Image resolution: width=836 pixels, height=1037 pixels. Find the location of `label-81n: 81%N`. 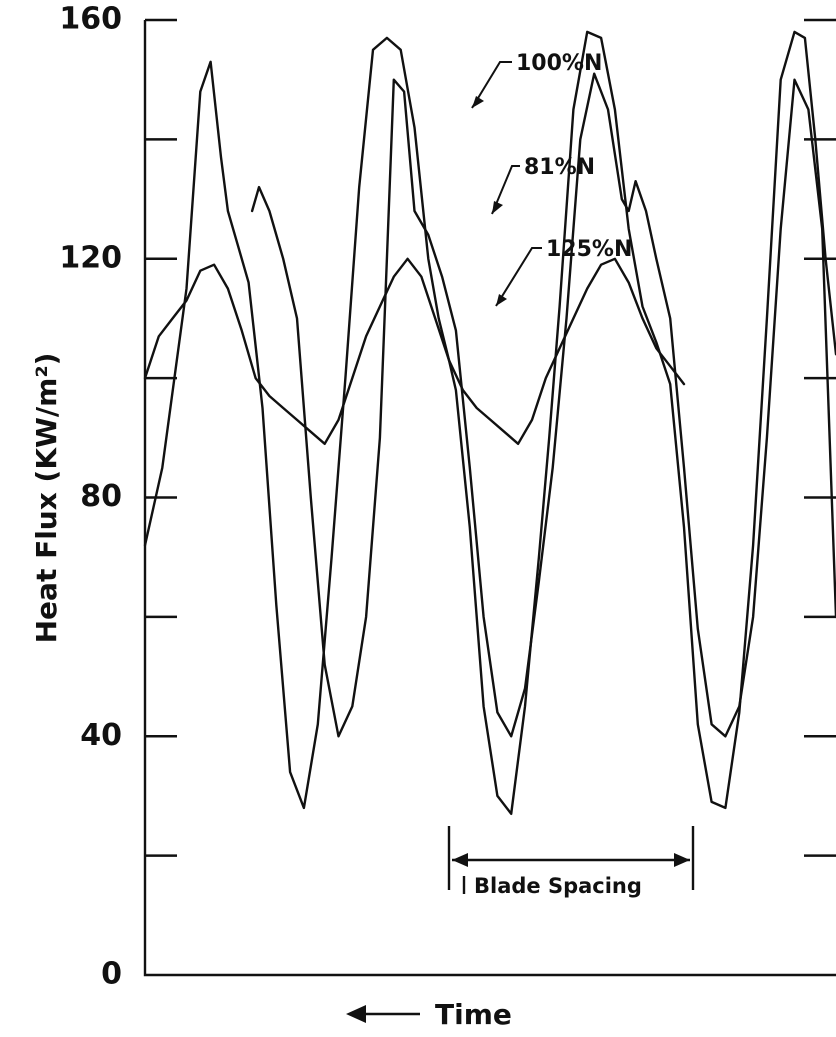

label-81n: 81%N is located at coordinates (559, 167).